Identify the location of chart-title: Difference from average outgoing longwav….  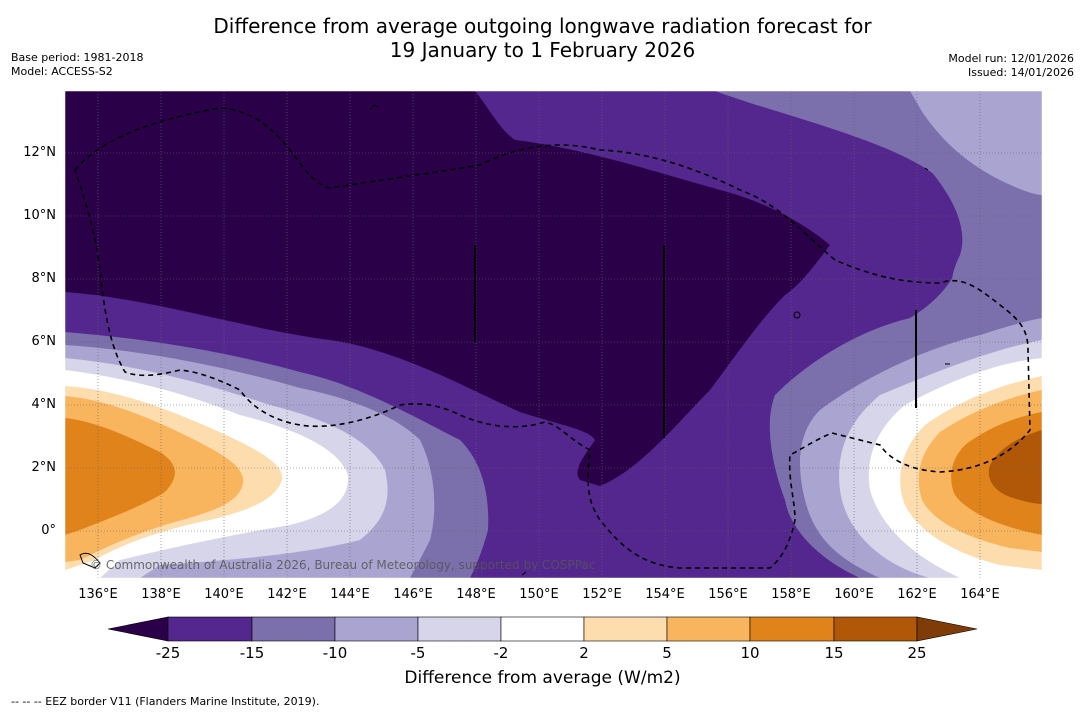
(542, 38).